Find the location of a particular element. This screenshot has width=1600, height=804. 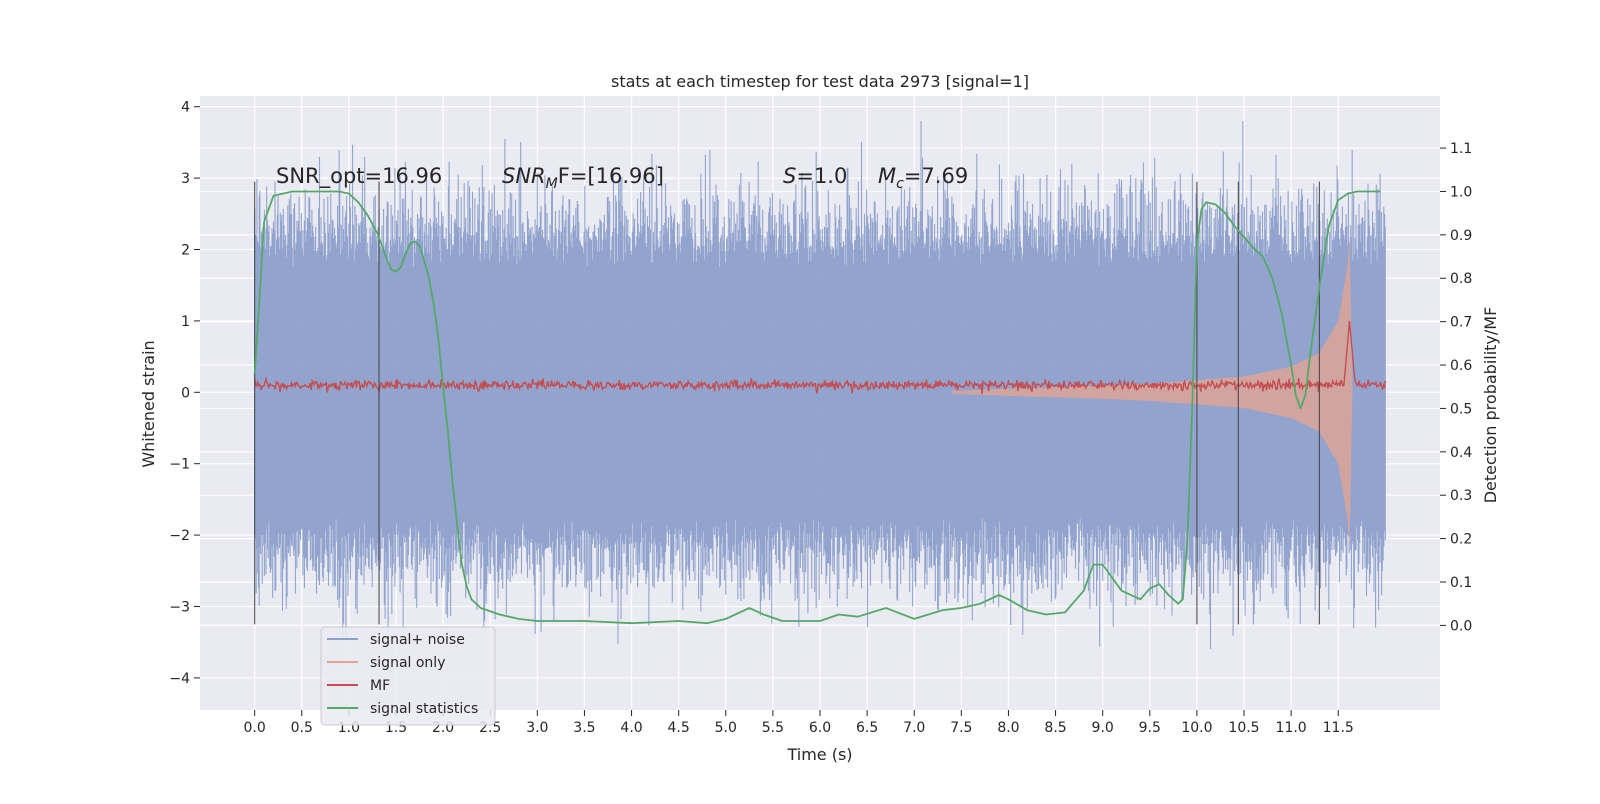

x-tick-label-7: 3.5 is located at coordinates (584, 728).